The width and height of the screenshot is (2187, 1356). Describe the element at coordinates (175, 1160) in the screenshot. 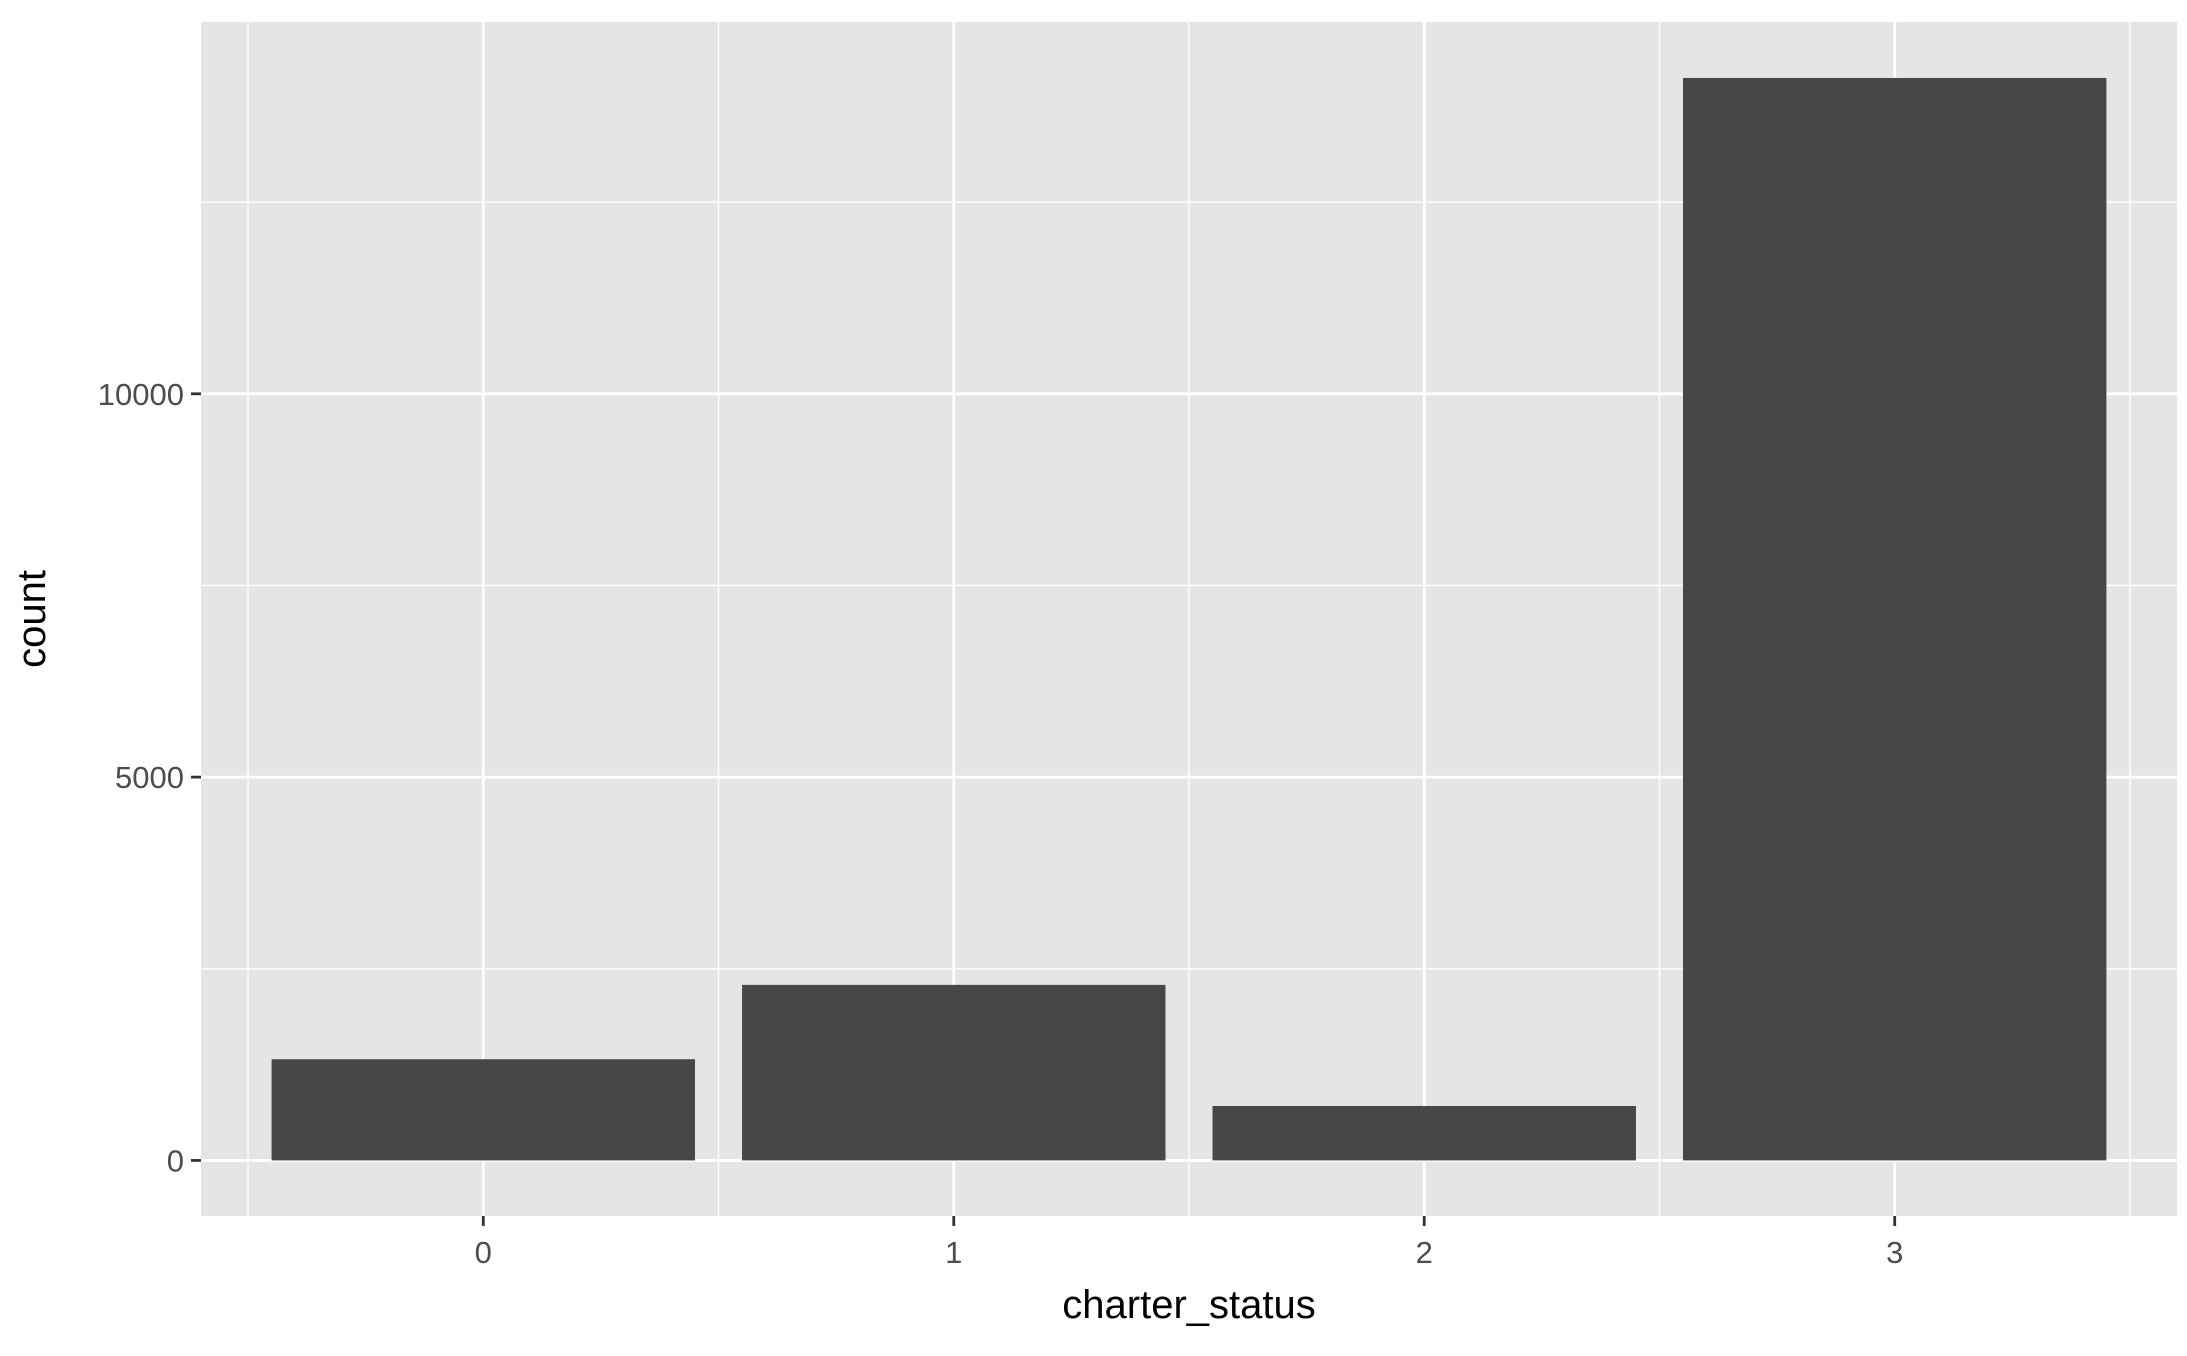

I see `y-tick-label: 0` at that location.